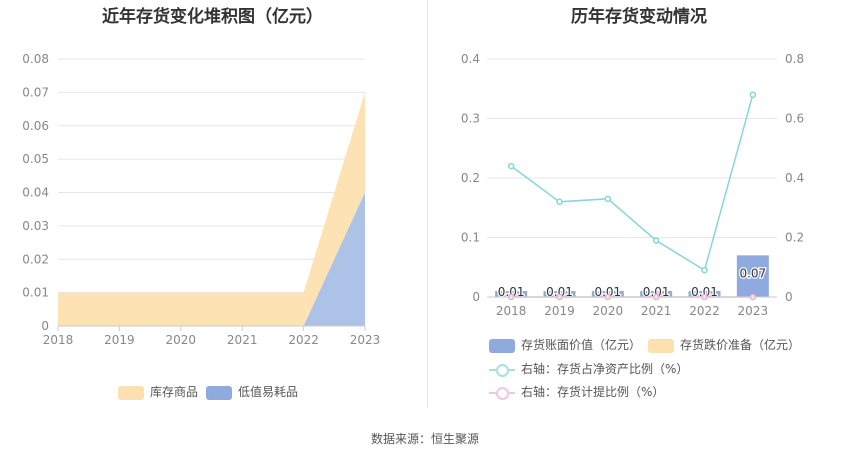  Describe the element at coordinates (581, 345) in the screenshot. I see `legend-book-value-label: 存货账面价值（亿元）` at that location.